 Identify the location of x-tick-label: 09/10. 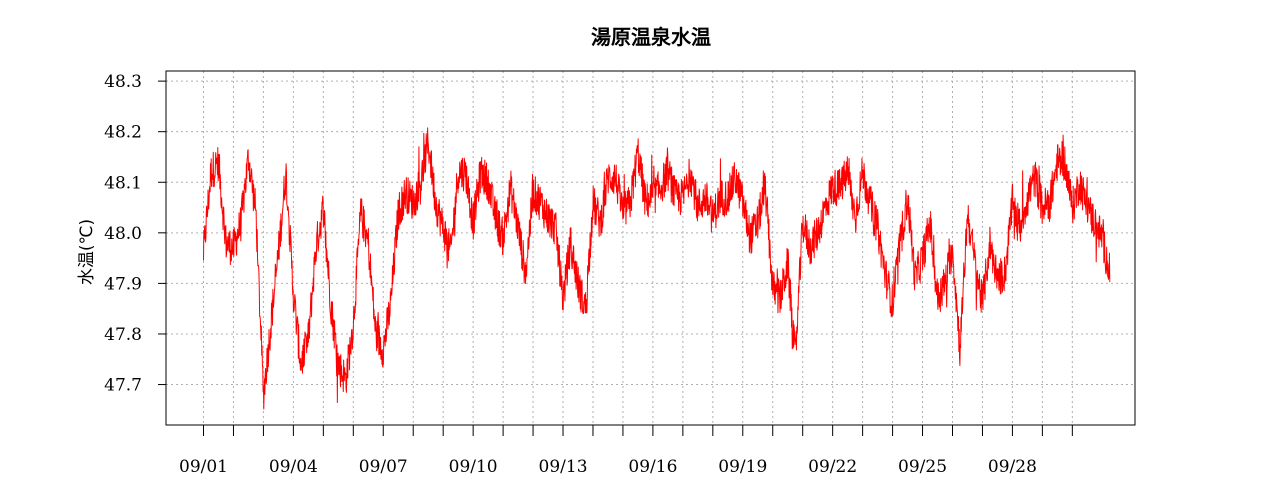
(473, 467).